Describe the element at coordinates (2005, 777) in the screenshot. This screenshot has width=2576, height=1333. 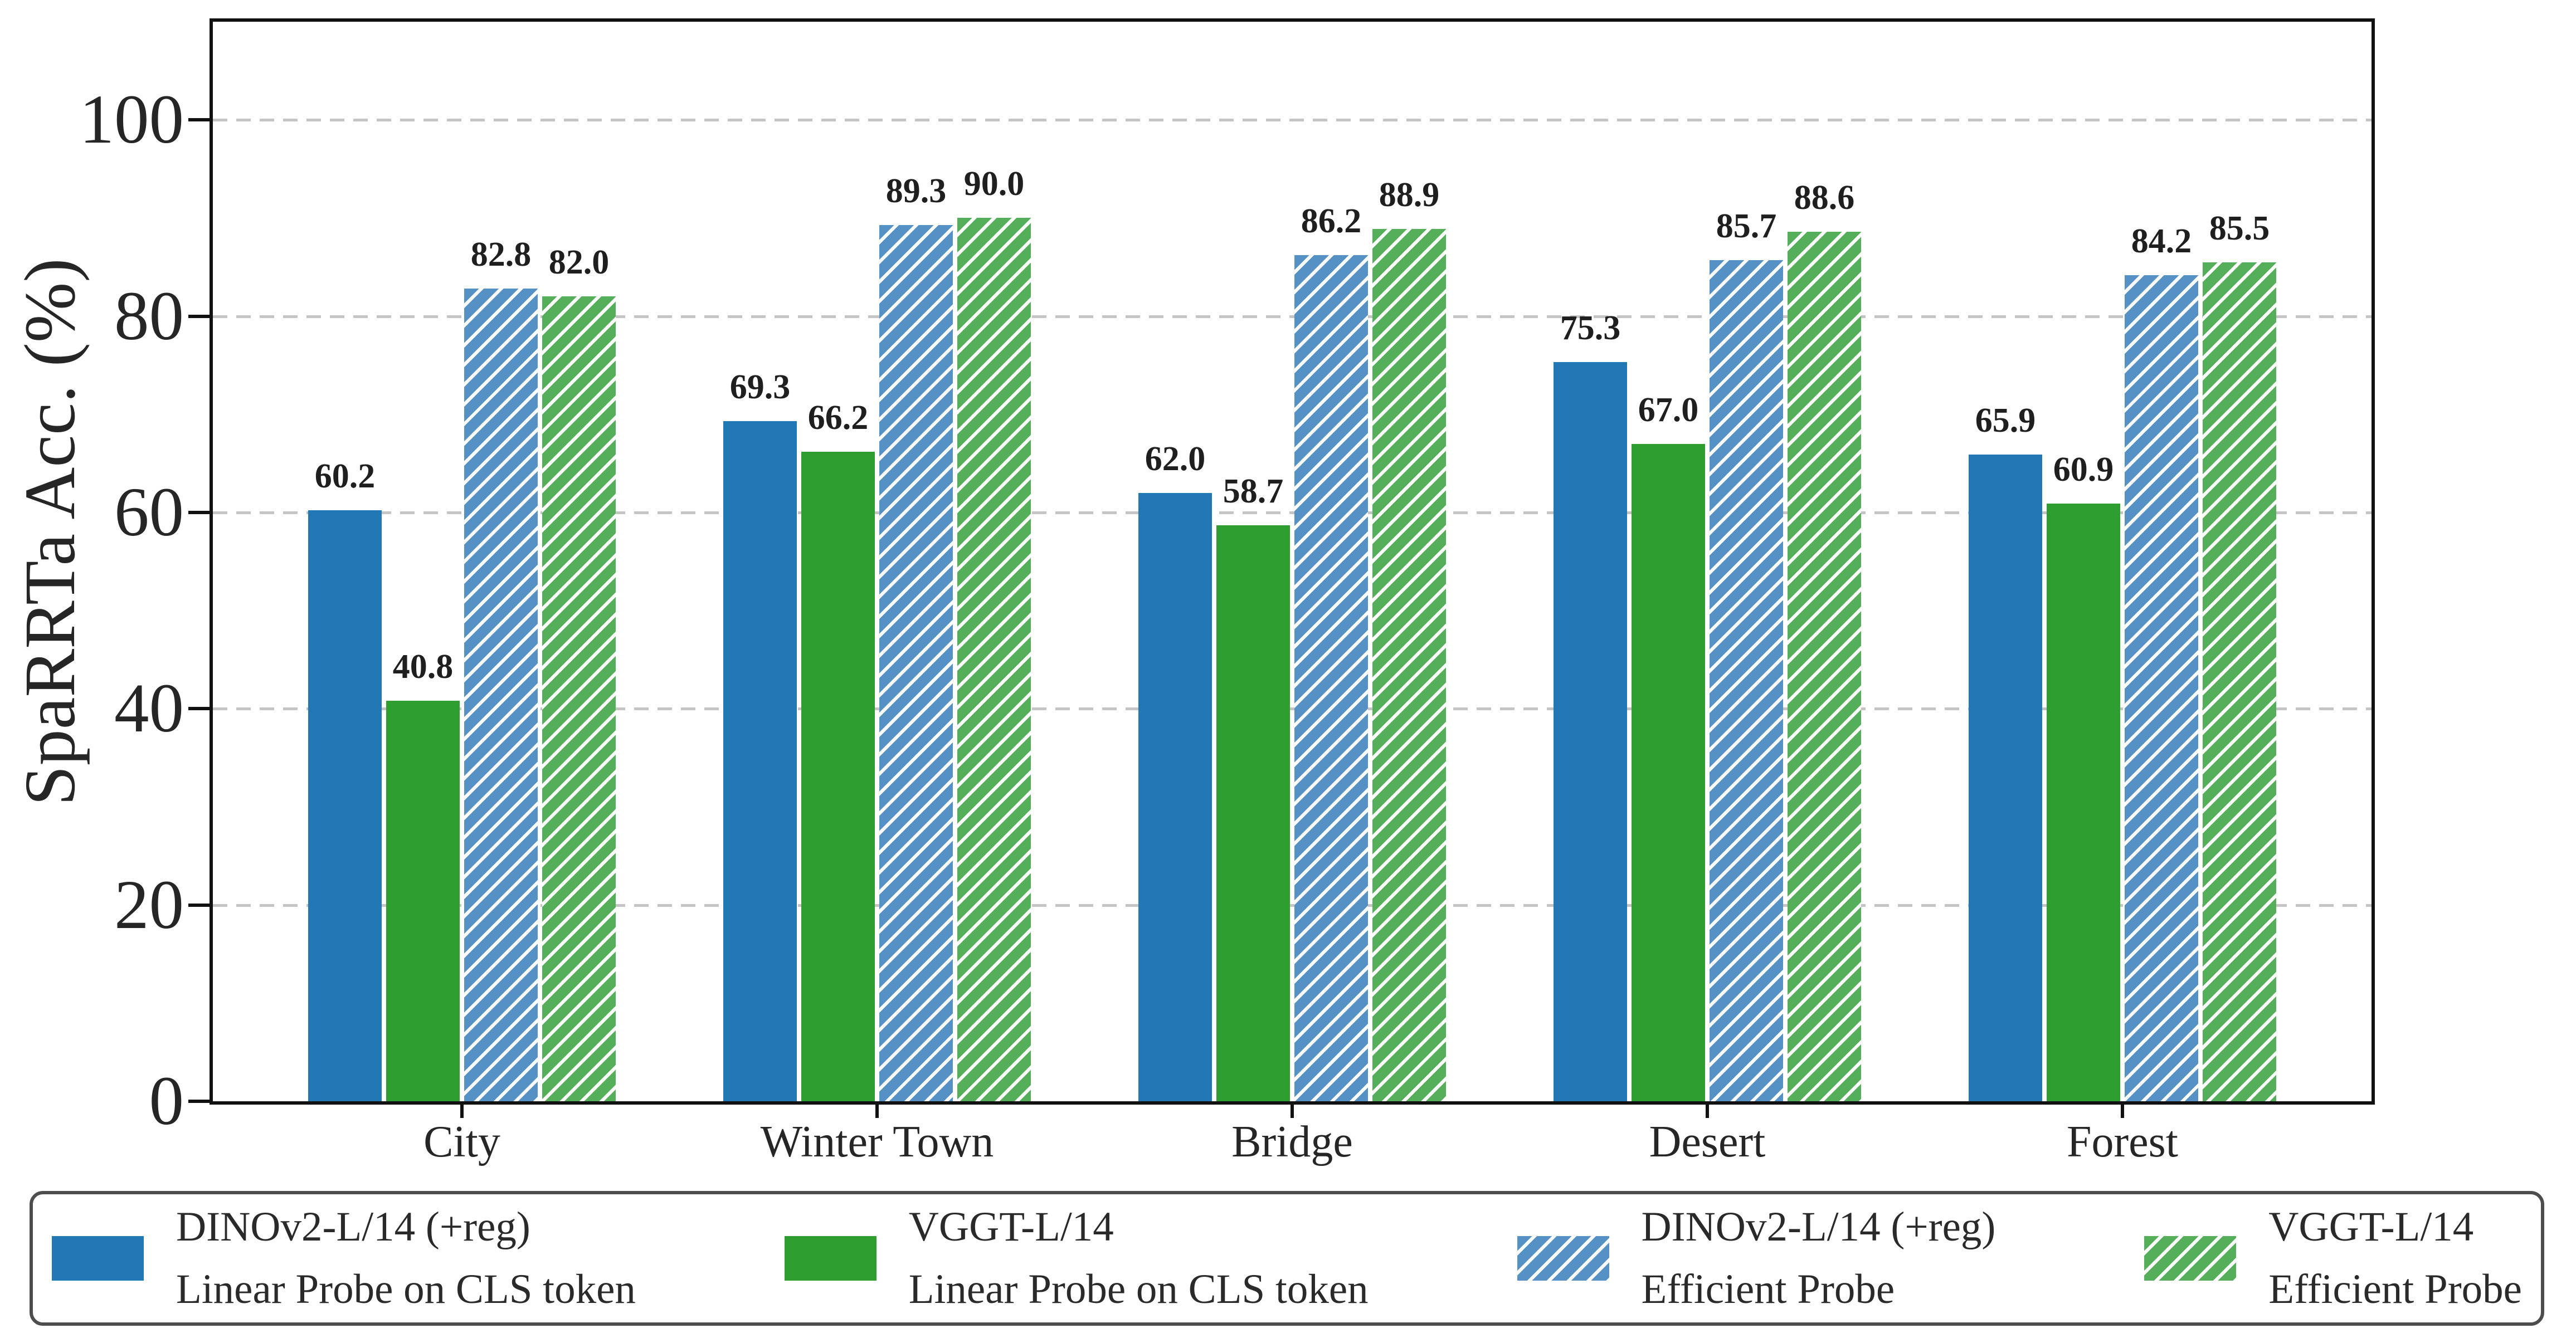
I see `bar-forest-s1` at that location.